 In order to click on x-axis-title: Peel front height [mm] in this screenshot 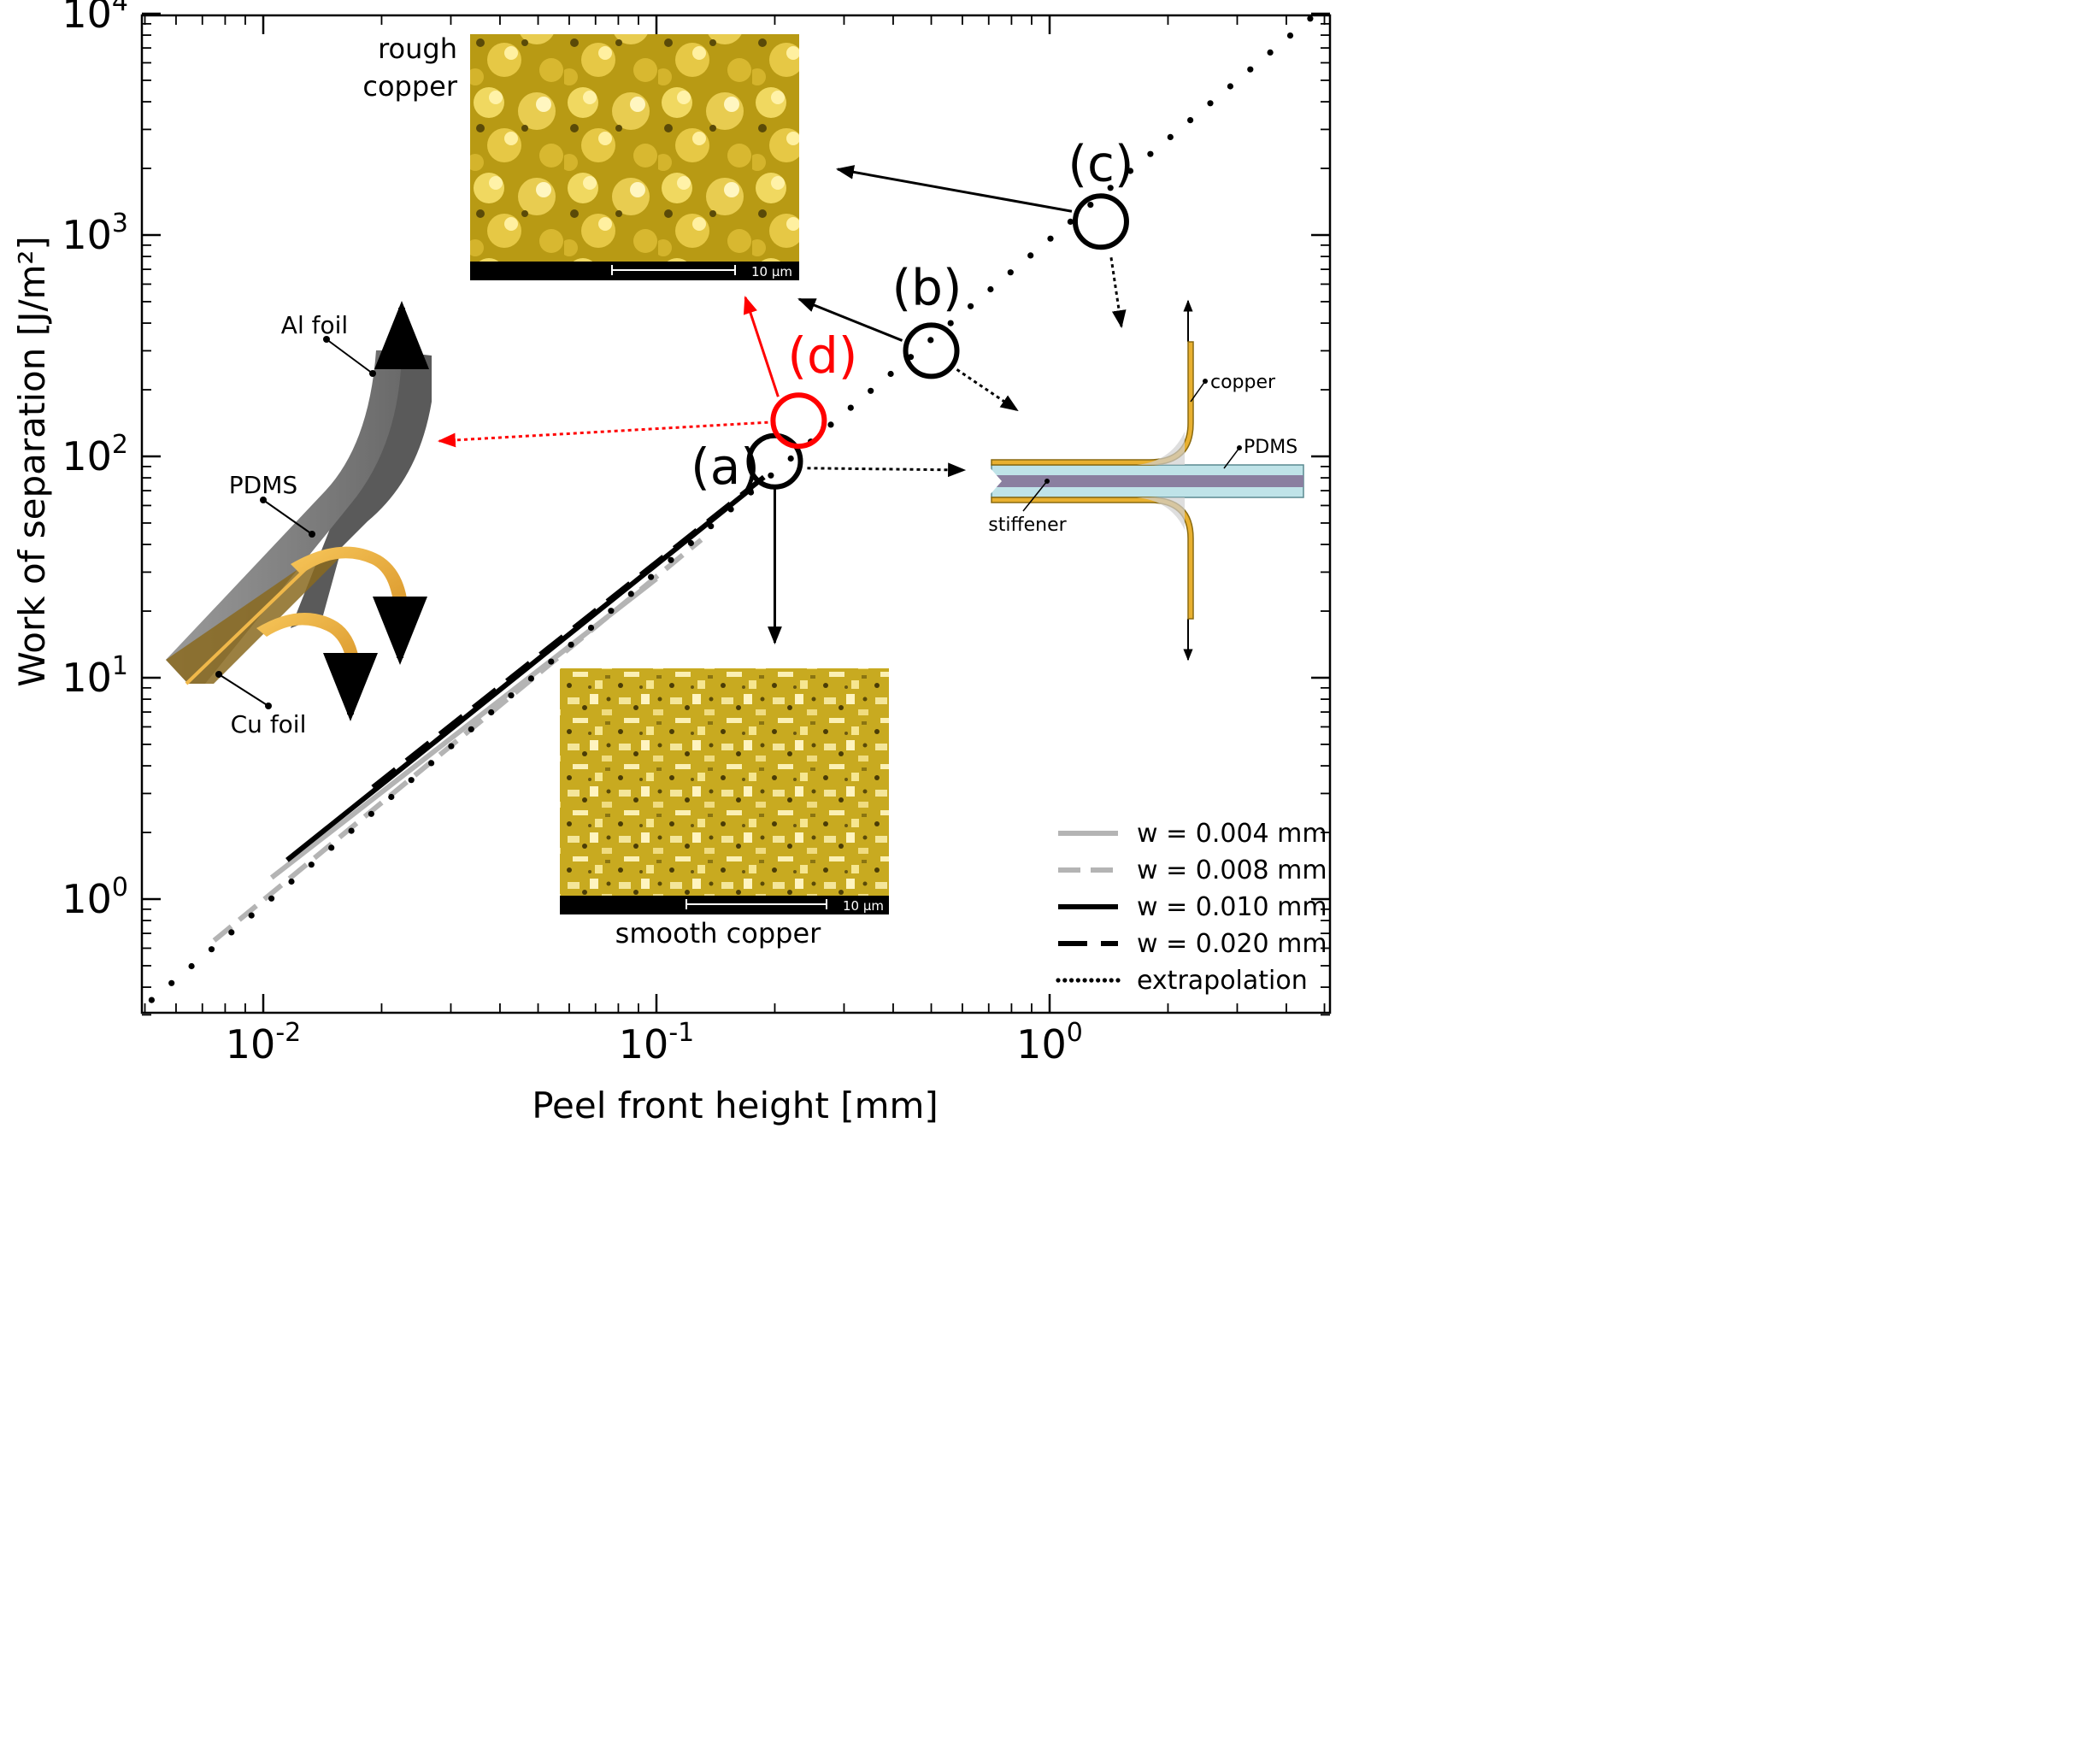, I will do `click(735, 1105)`.